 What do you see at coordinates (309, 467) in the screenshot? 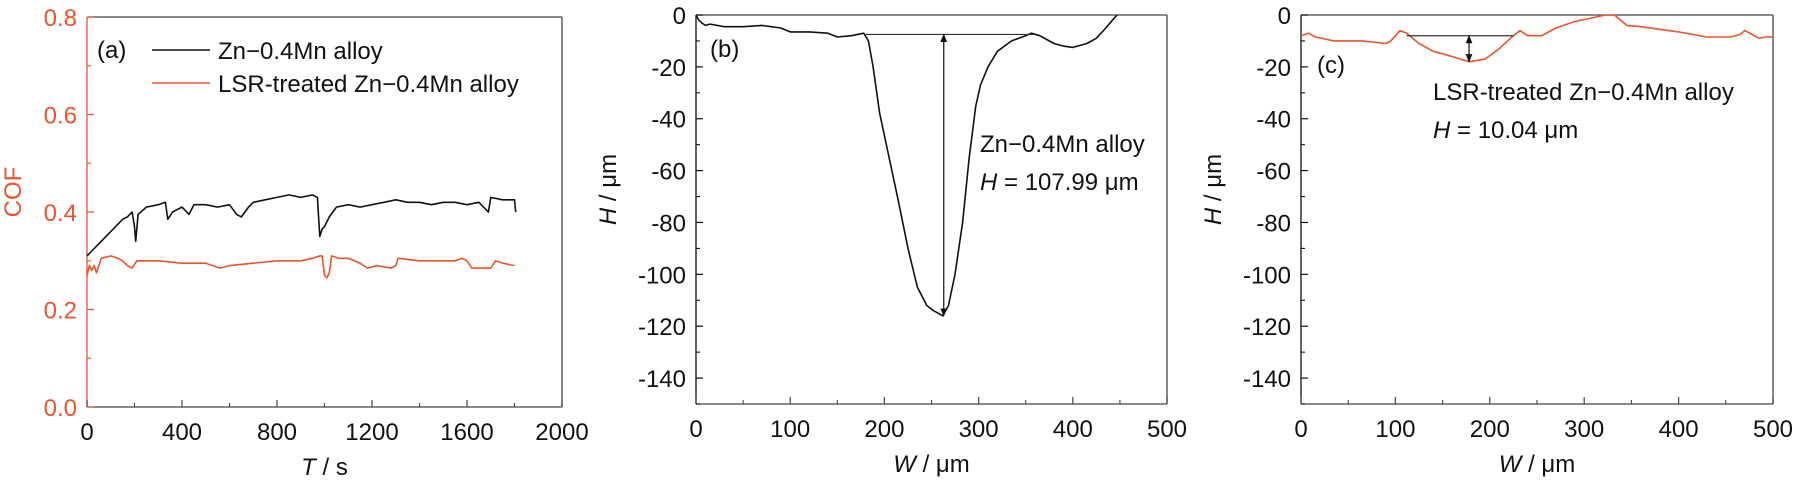
I see `x-axis-label-symbol: T` at bounding box center [309, 467].